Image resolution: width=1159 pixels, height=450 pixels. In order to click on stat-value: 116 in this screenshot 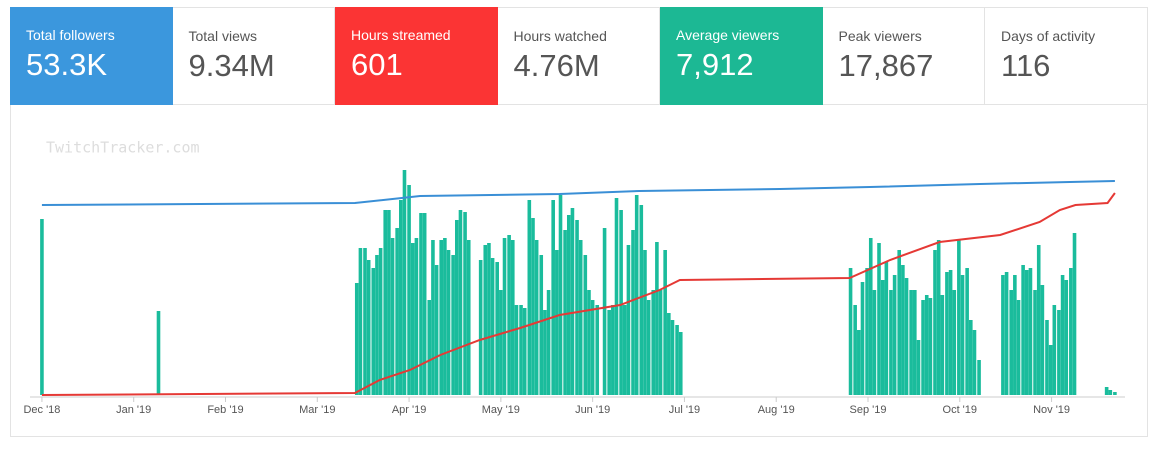, I will do `click(1026, 65)`.